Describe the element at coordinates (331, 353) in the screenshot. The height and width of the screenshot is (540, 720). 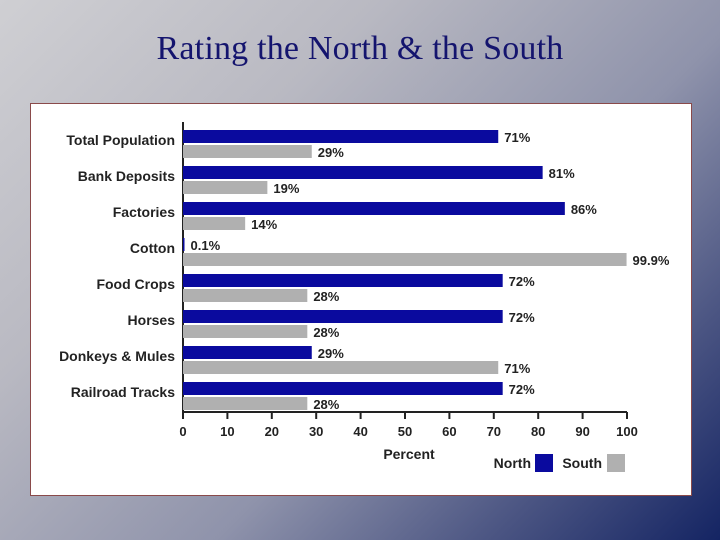
I see `data-label-north-donkeys-mules: 29%` at that location.